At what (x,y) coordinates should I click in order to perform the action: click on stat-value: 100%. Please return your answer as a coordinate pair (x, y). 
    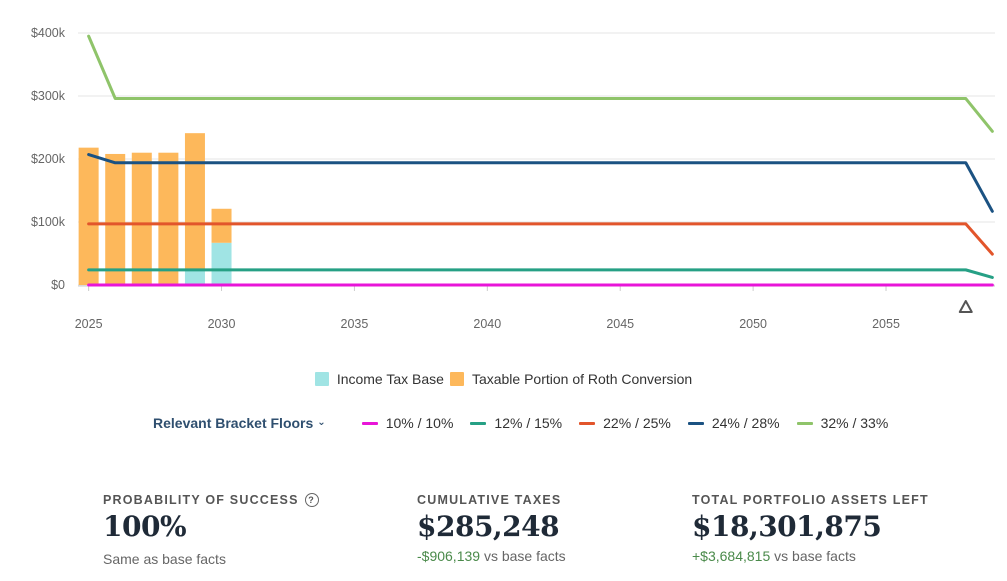
    Looking at the image, I should click on (145, 526).